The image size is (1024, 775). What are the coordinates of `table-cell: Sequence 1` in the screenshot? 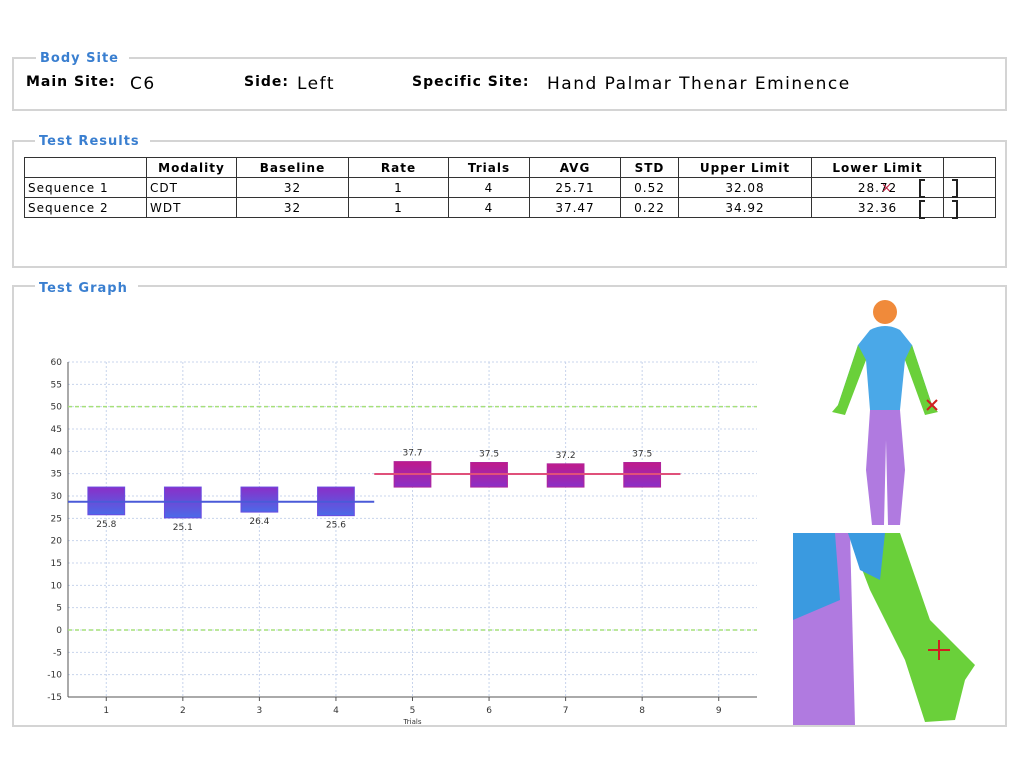 It's located at (85, 187).